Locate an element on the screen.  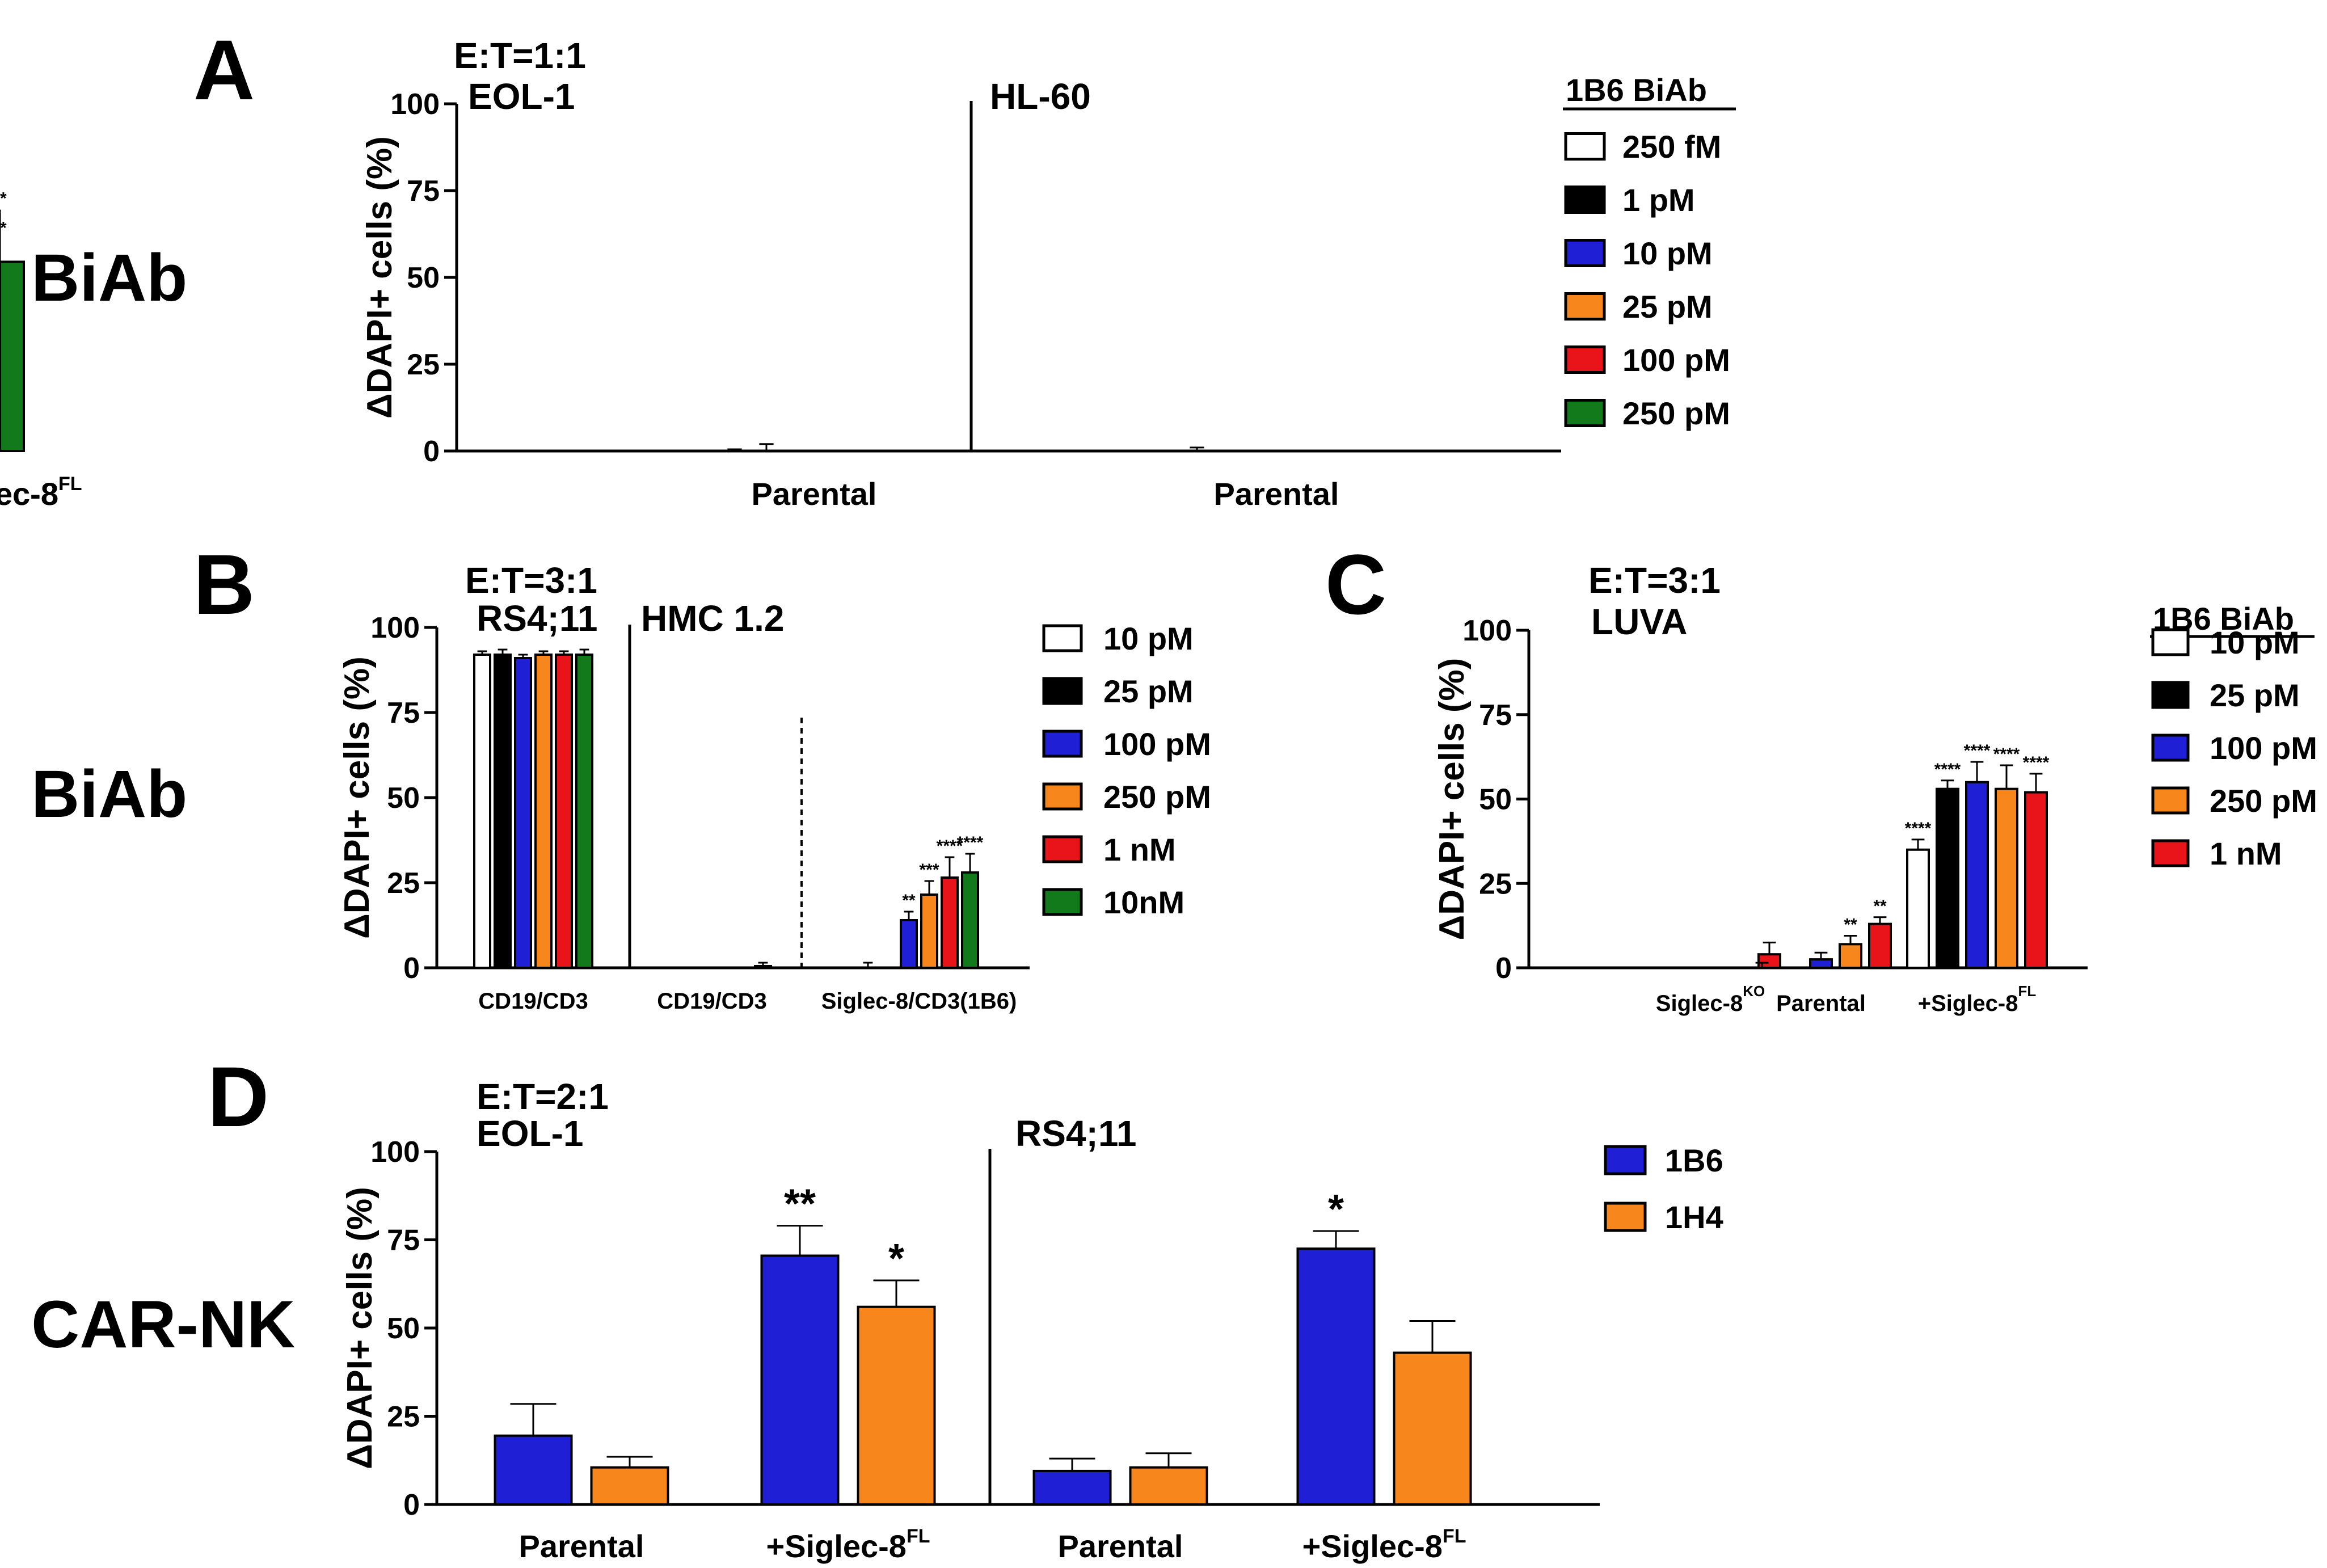
panel-c-y-axis-title: ΔDAPI+ cells (%) is located at coordinates (1452, 799).